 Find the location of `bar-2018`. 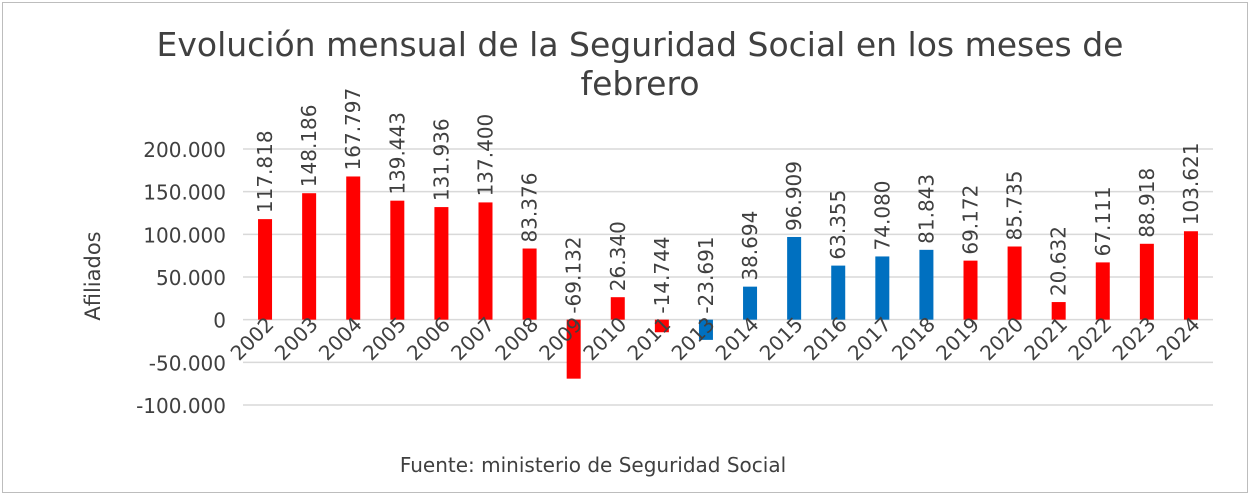

bar-2018 is located at coordinates (926, 284).